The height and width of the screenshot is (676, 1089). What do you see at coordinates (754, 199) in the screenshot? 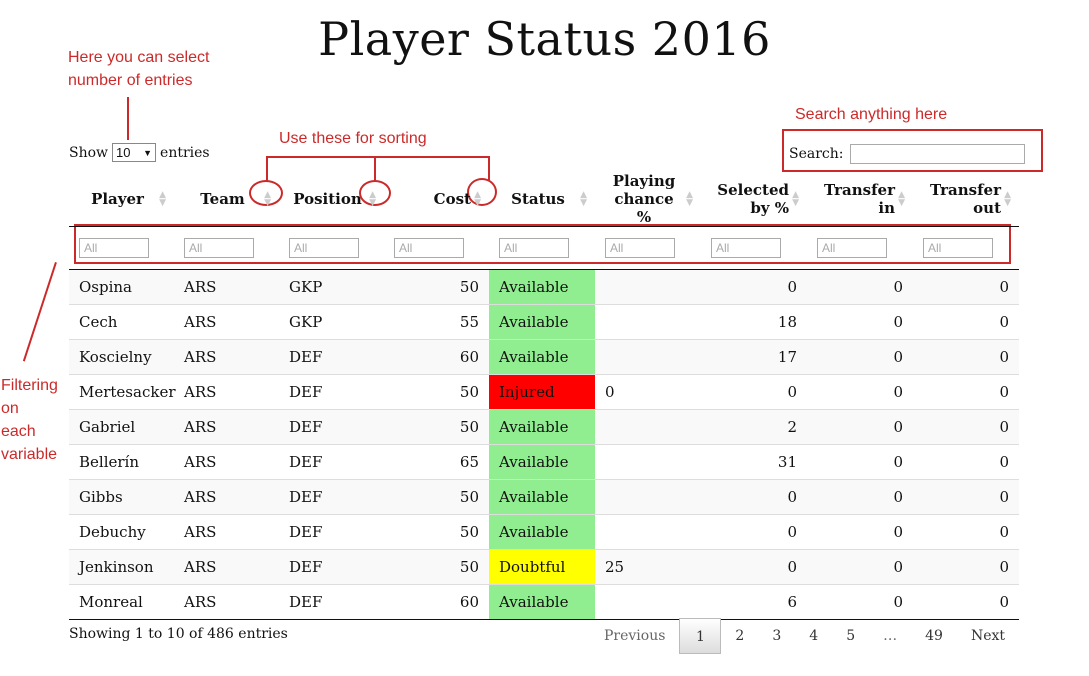
I see `column-header-selected-by: Selected by % ▲ ▼` at bounding box center [754, 199].